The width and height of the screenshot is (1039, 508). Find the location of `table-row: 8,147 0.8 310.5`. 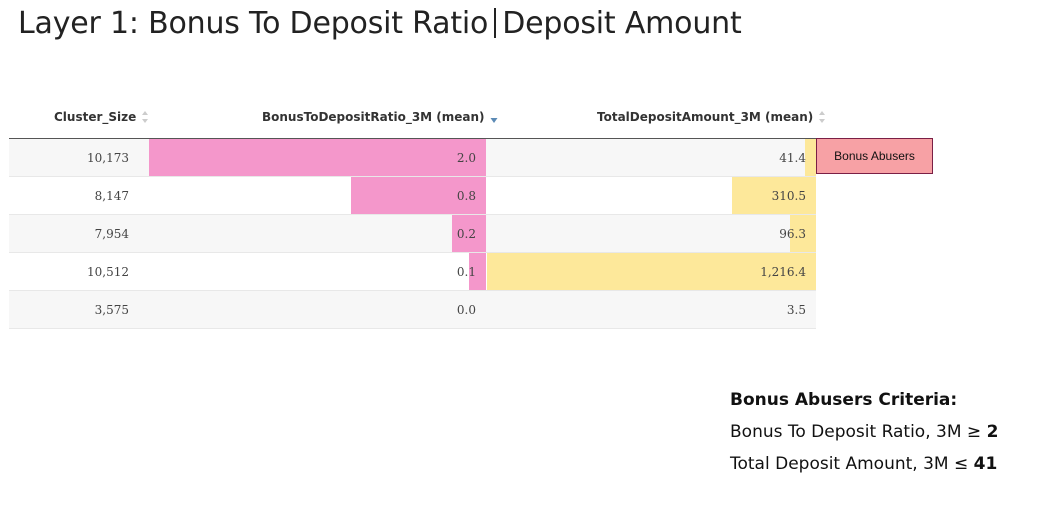

table-row: 8,147 0.8 310.5 is located at coordinates (412, 196).